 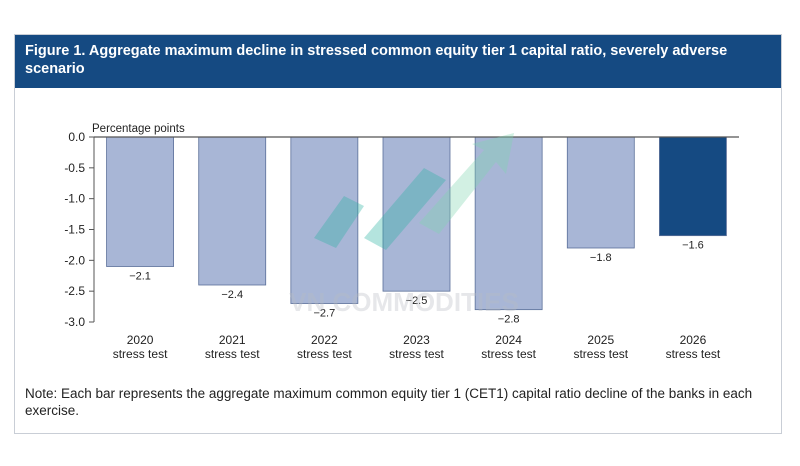 I want to click on y-tick-label: 0.0, so click(x=76, y=137).